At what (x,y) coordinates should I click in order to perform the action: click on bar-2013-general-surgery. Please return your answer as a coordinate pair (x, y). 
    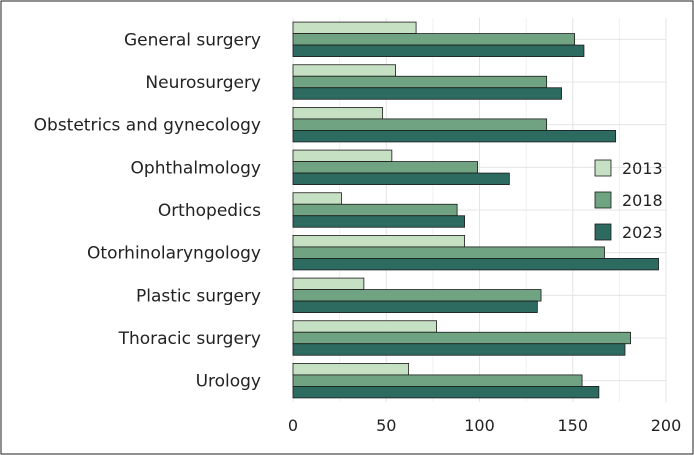
    Looking at the image, I should click on (354, 27).